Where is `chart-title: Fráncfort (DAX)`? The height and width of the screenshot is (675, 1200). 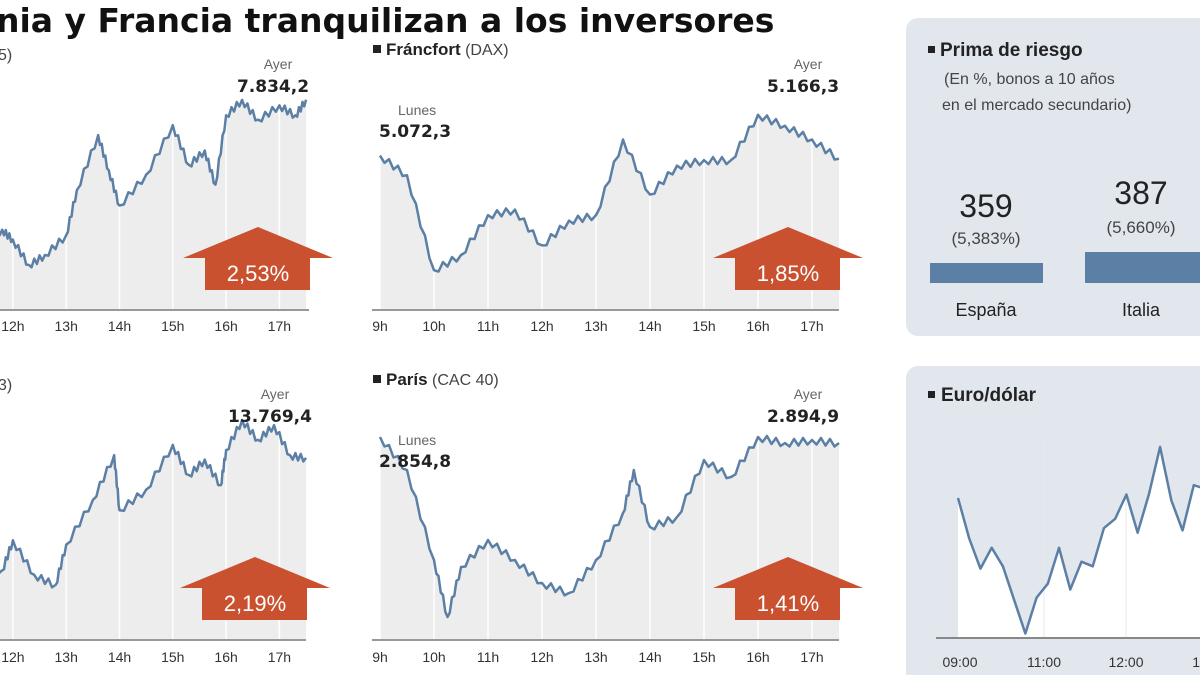
chart-title: Fráncfort (DAX) is located at coordinates (447, 49).